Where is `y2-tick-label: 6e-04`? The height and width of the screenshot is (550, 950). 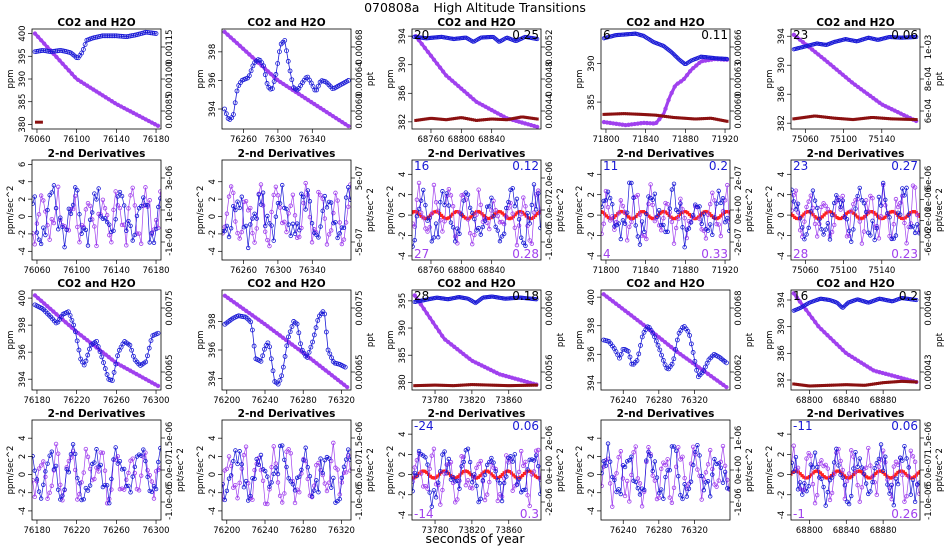 y2-tick-label: 6e-04 is located at coordinates (929, 111).